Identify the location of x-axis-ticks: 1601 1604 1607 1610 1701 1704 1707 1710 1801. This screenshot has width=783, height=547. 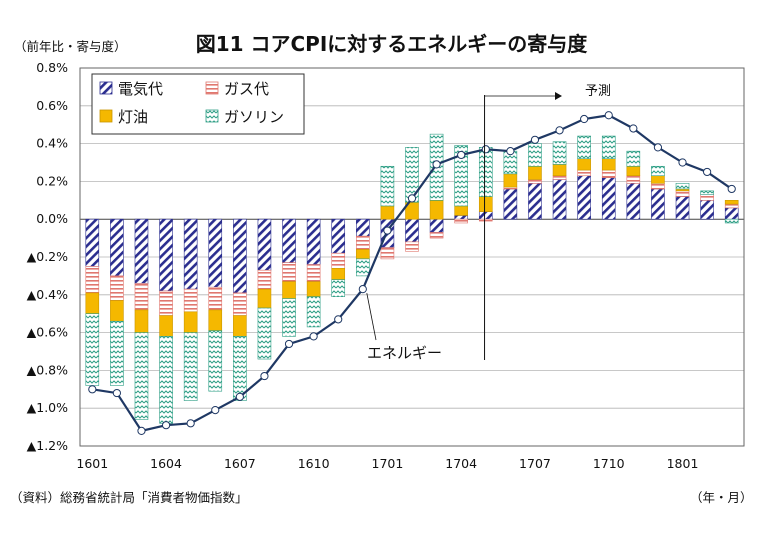
(387, 463).